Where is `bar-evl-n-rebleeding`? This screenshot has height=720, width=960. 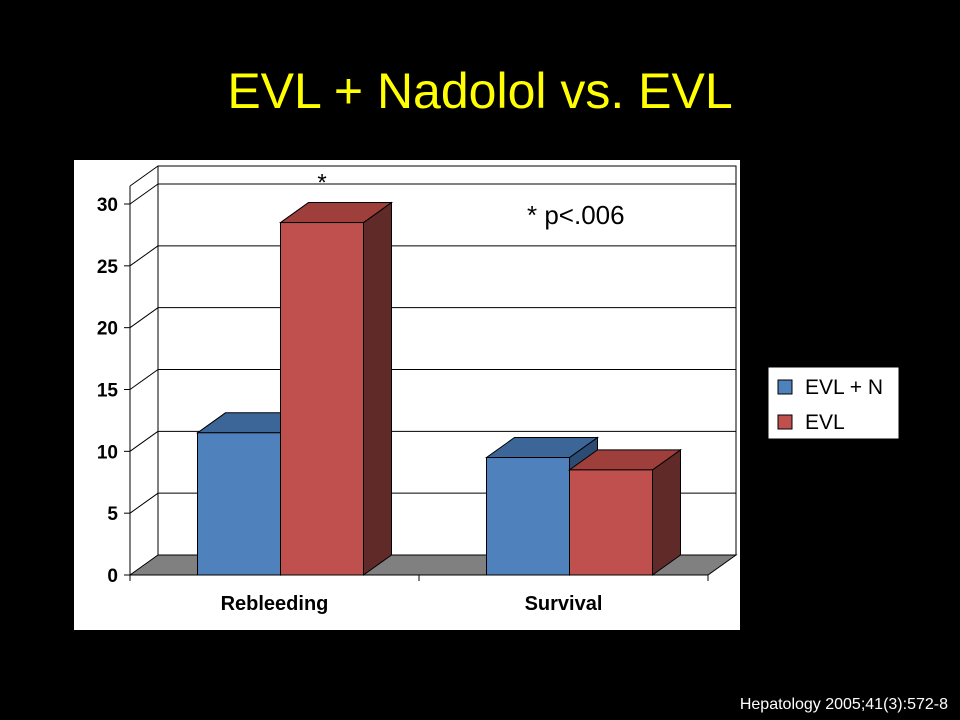 bar-evl-n-rebleeding is located at coordinates (239, 504).